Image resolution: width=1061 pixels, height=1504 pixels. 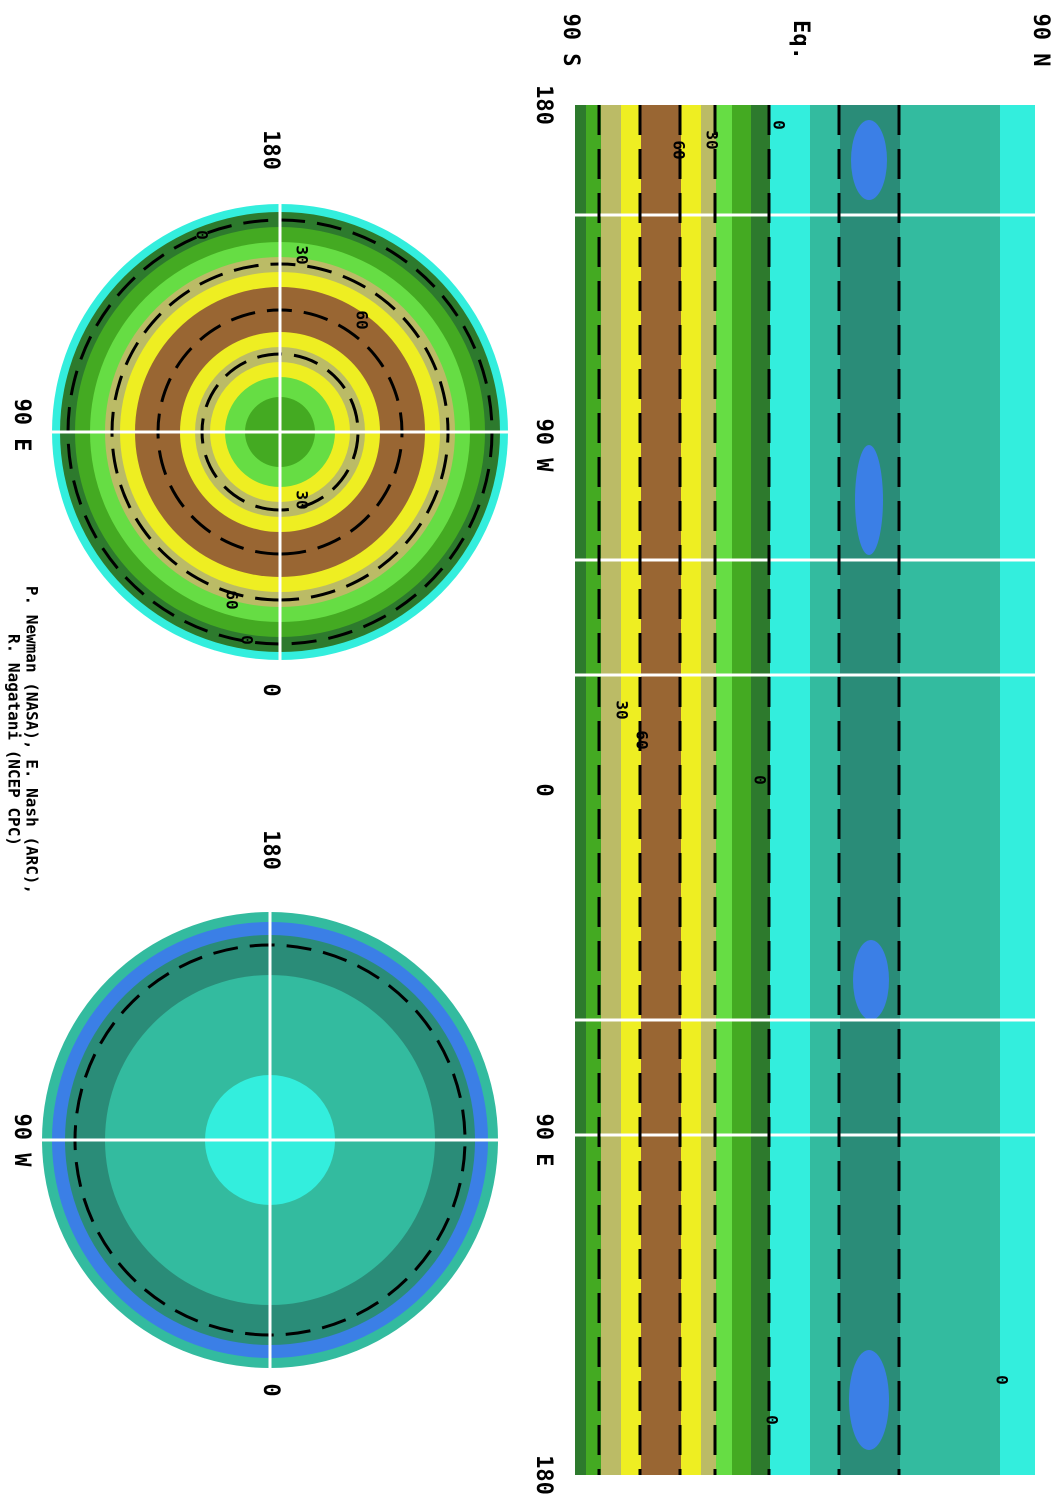 What do you see at coordinates (543, 446) in the screenshot?
I see `lon-label: 90 W` at bounding box center [543, 446].